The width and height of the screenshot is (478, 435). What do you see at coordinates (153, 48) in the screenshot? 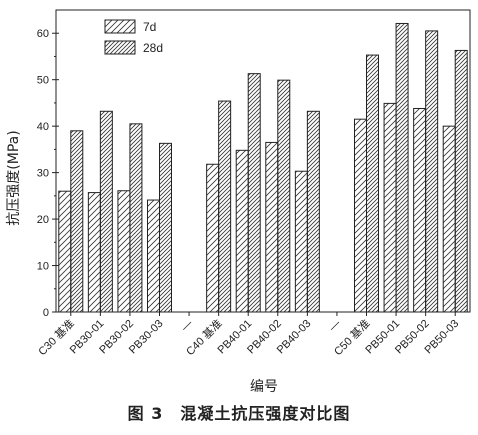
I see `legend-label-28d: 28d` at bounding box center [153, 48].